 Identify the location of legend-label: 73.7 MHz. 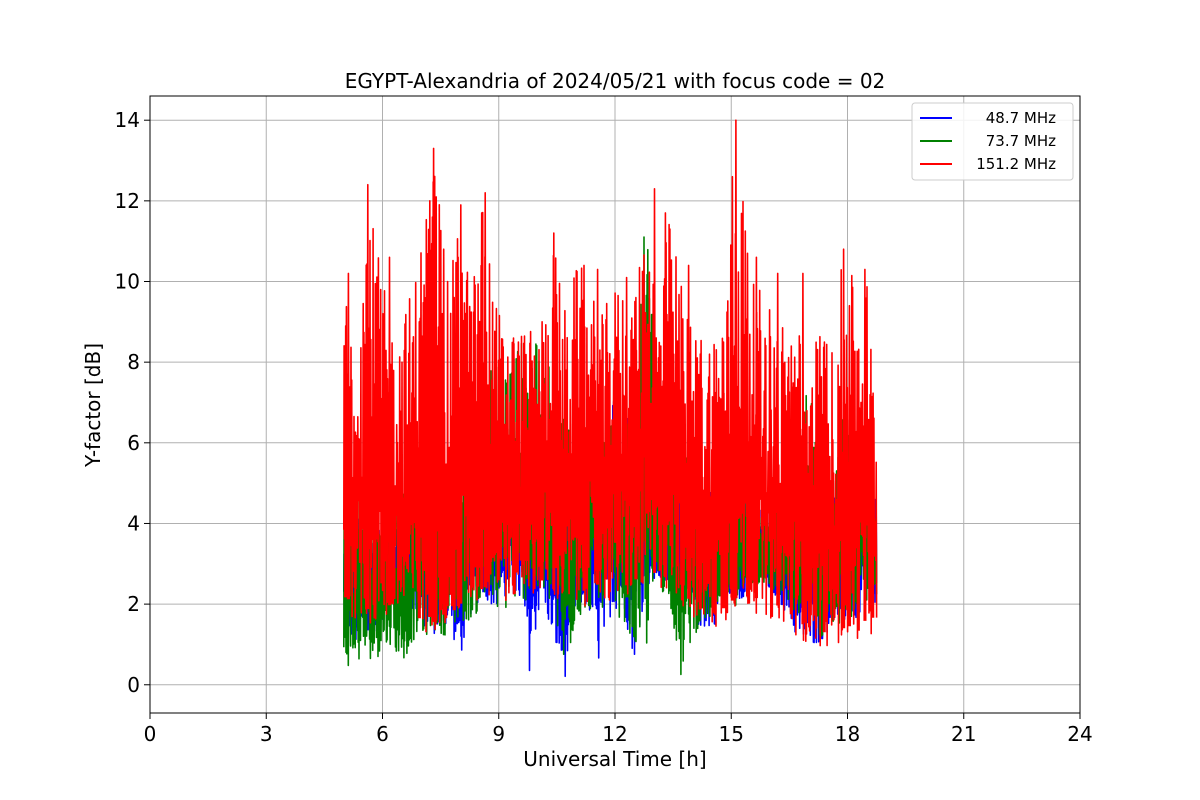
(1021, 141).